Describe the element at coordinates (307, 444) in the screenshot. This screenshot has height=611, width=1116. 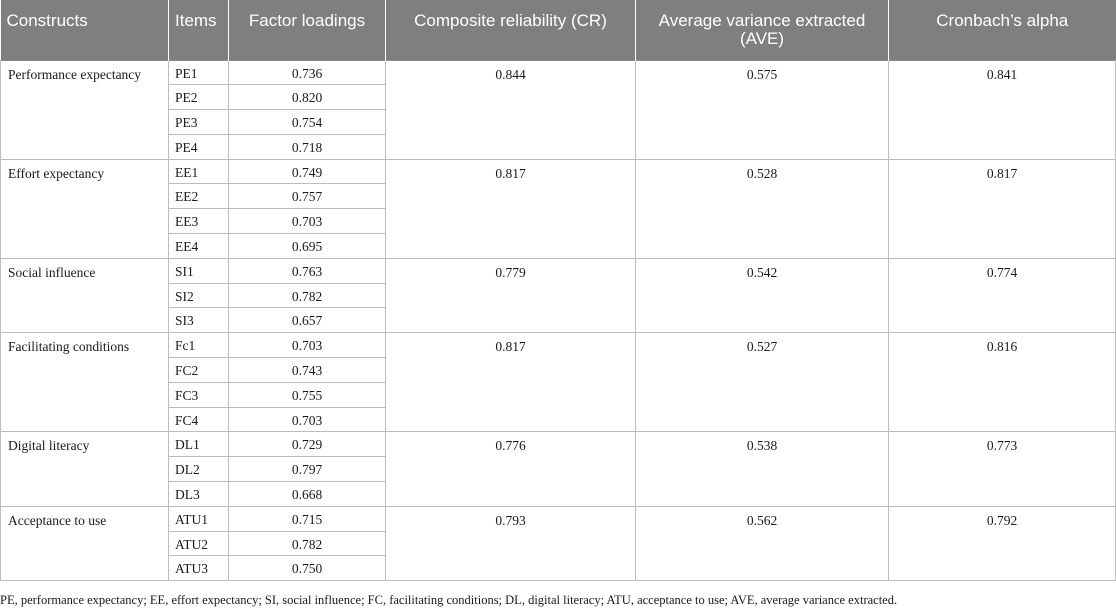
I see `factor-loading-cell: 0.729` at that location.